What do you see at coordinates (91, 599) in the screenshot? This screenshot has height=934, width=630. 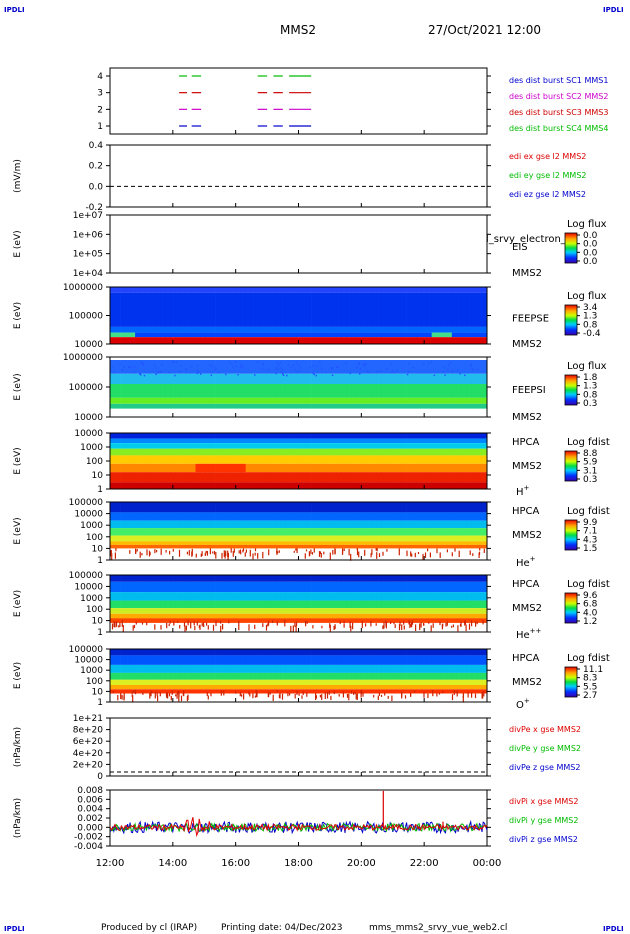 I see `y-tick-label: 1000` at bounding box center [91, 599].